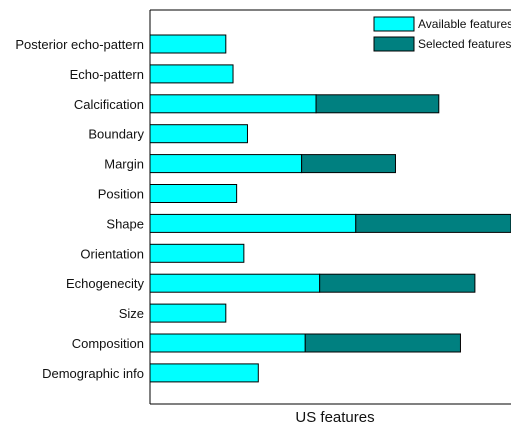 The image size is (511, 423). Describe the element at coordinates (108, 343) in the screenshot. I see `category-label: Composition` at that location.